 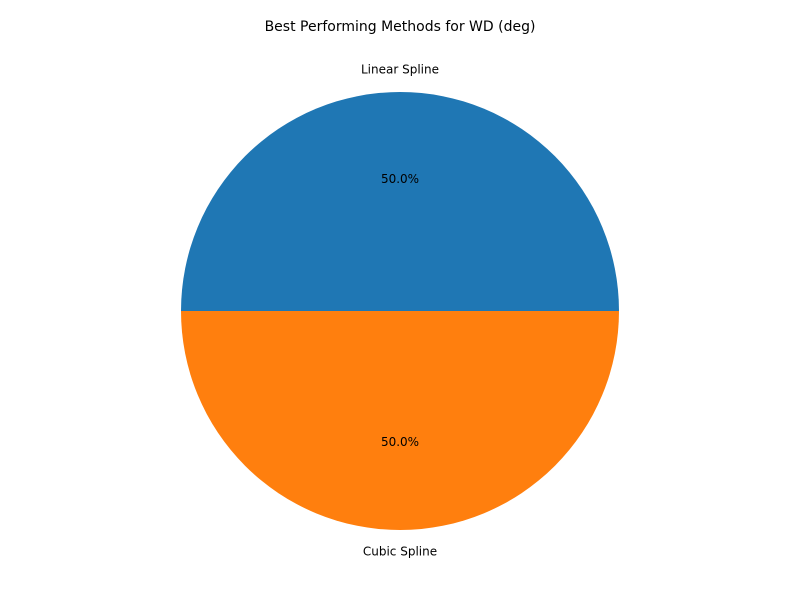 I want to click on pie-labels: Linear Spline 50.0% Cubic Spline 50.0%, so click(x=400, y=311).